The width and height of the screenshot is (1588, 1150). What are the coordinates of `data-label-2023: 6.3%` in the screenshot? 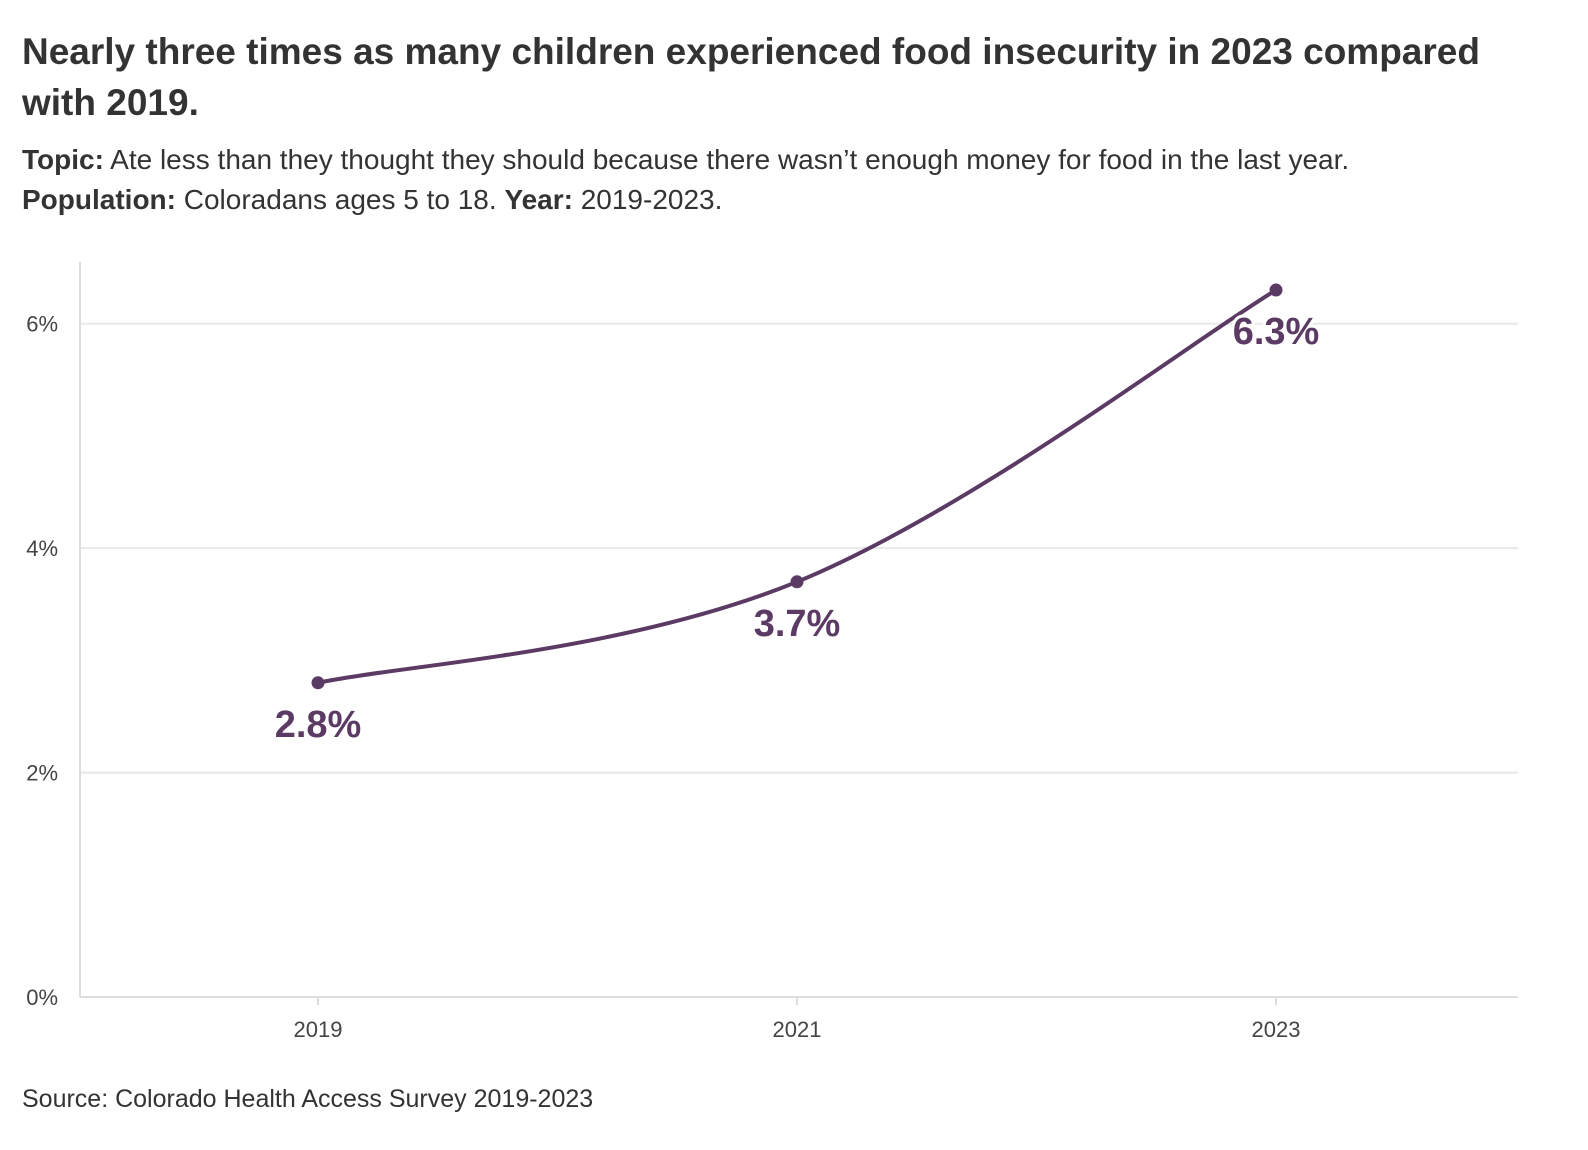 It's located at (1276, 332).